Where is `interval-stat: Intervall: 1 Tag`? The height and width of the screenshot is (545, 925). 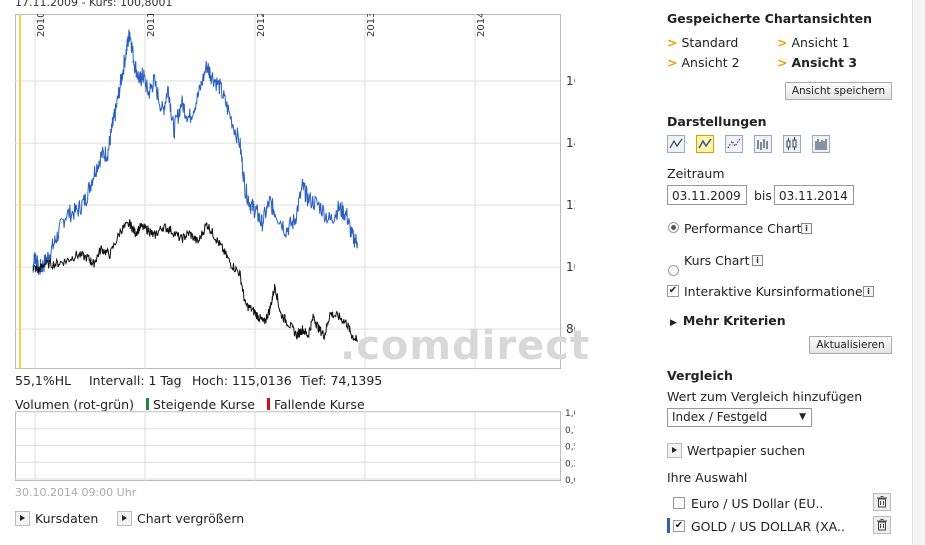 interval-stat: Intervall: 1 Tag is located at coordinates (135, 380).